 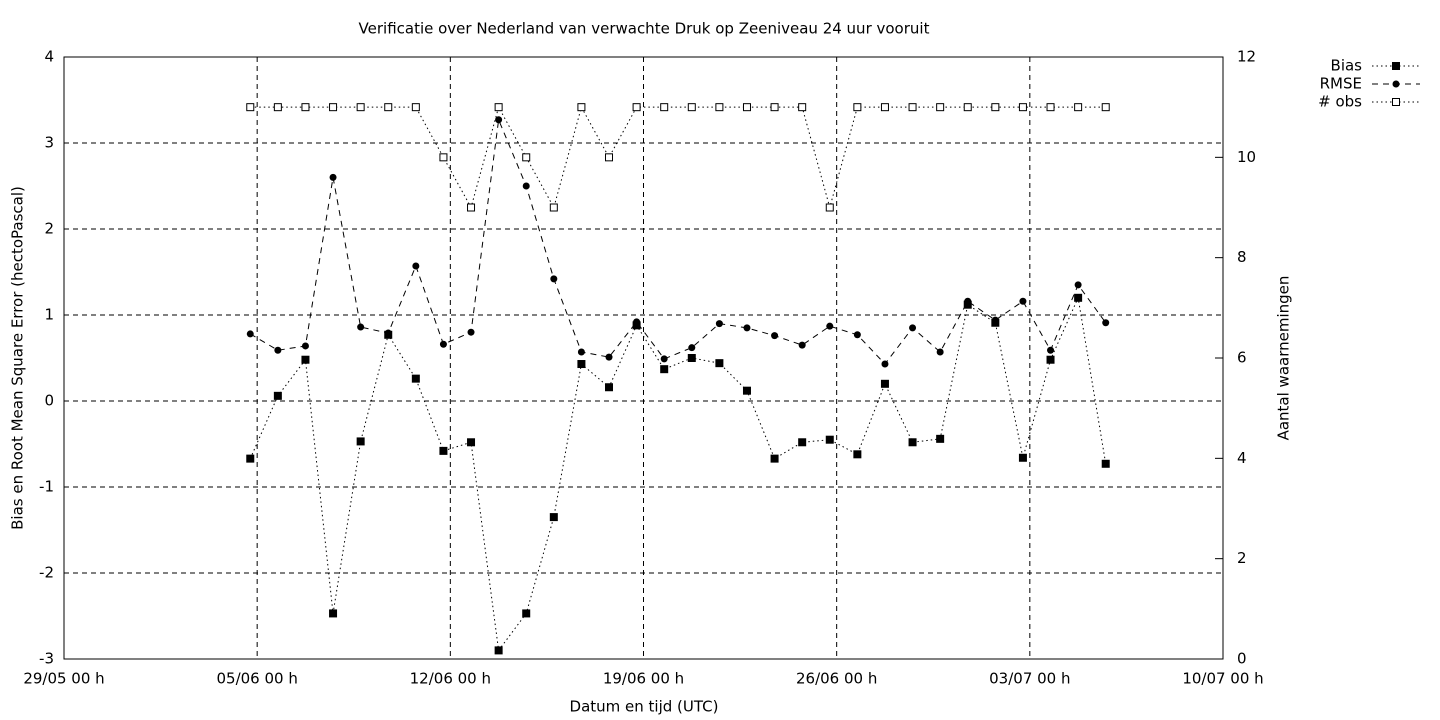 What do you see at coordinates (1347, 66) in the screenshot?
I see `legend-label: Bias` at bounding box center [1347, 66].